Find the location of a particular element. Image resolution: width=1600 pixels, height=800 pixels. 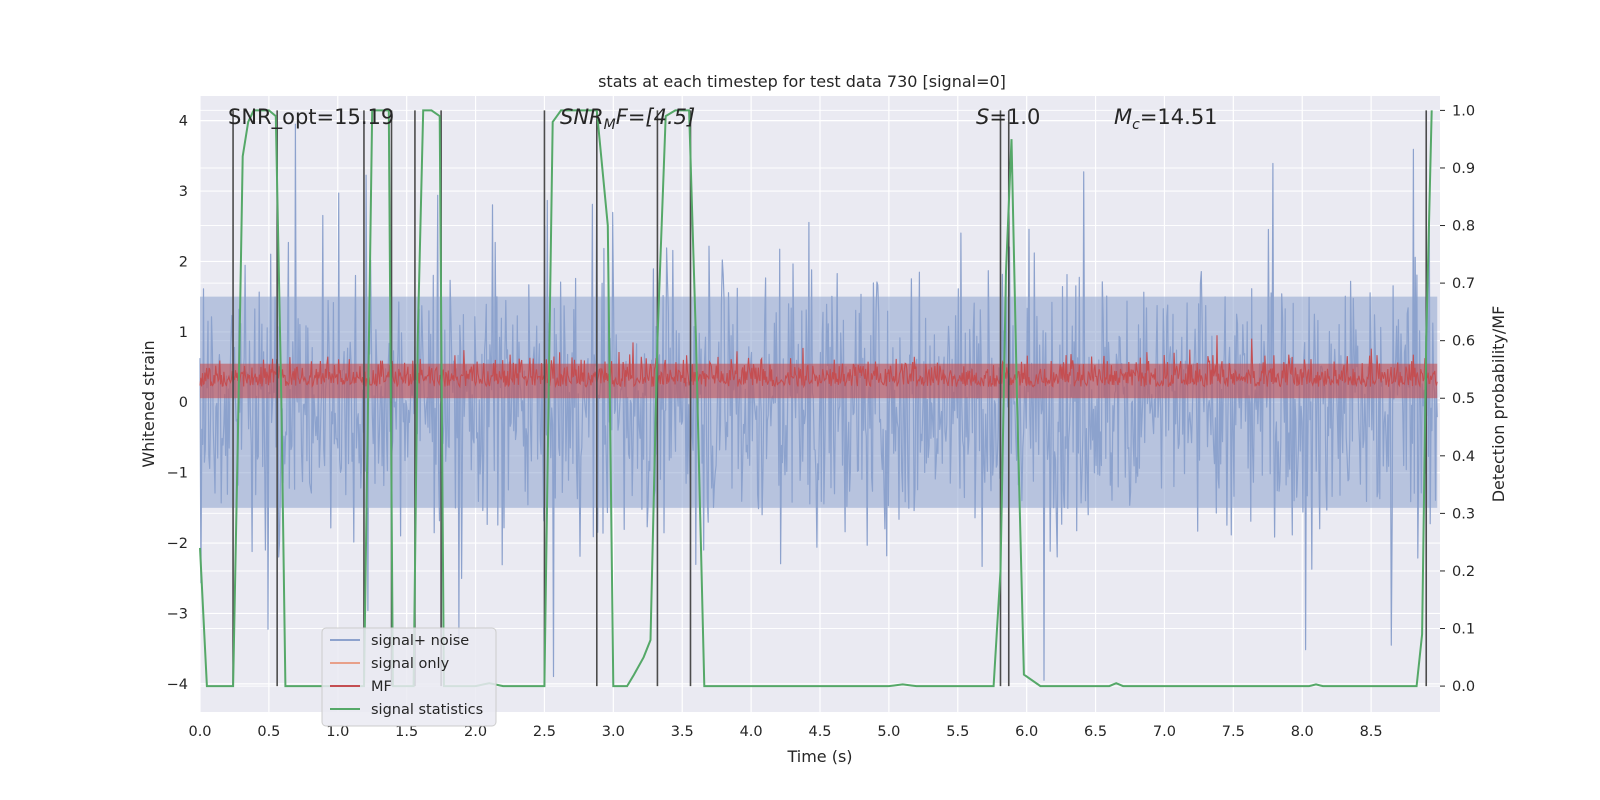

y-left-tick-label: −1 is located at coordinates (177, 474).